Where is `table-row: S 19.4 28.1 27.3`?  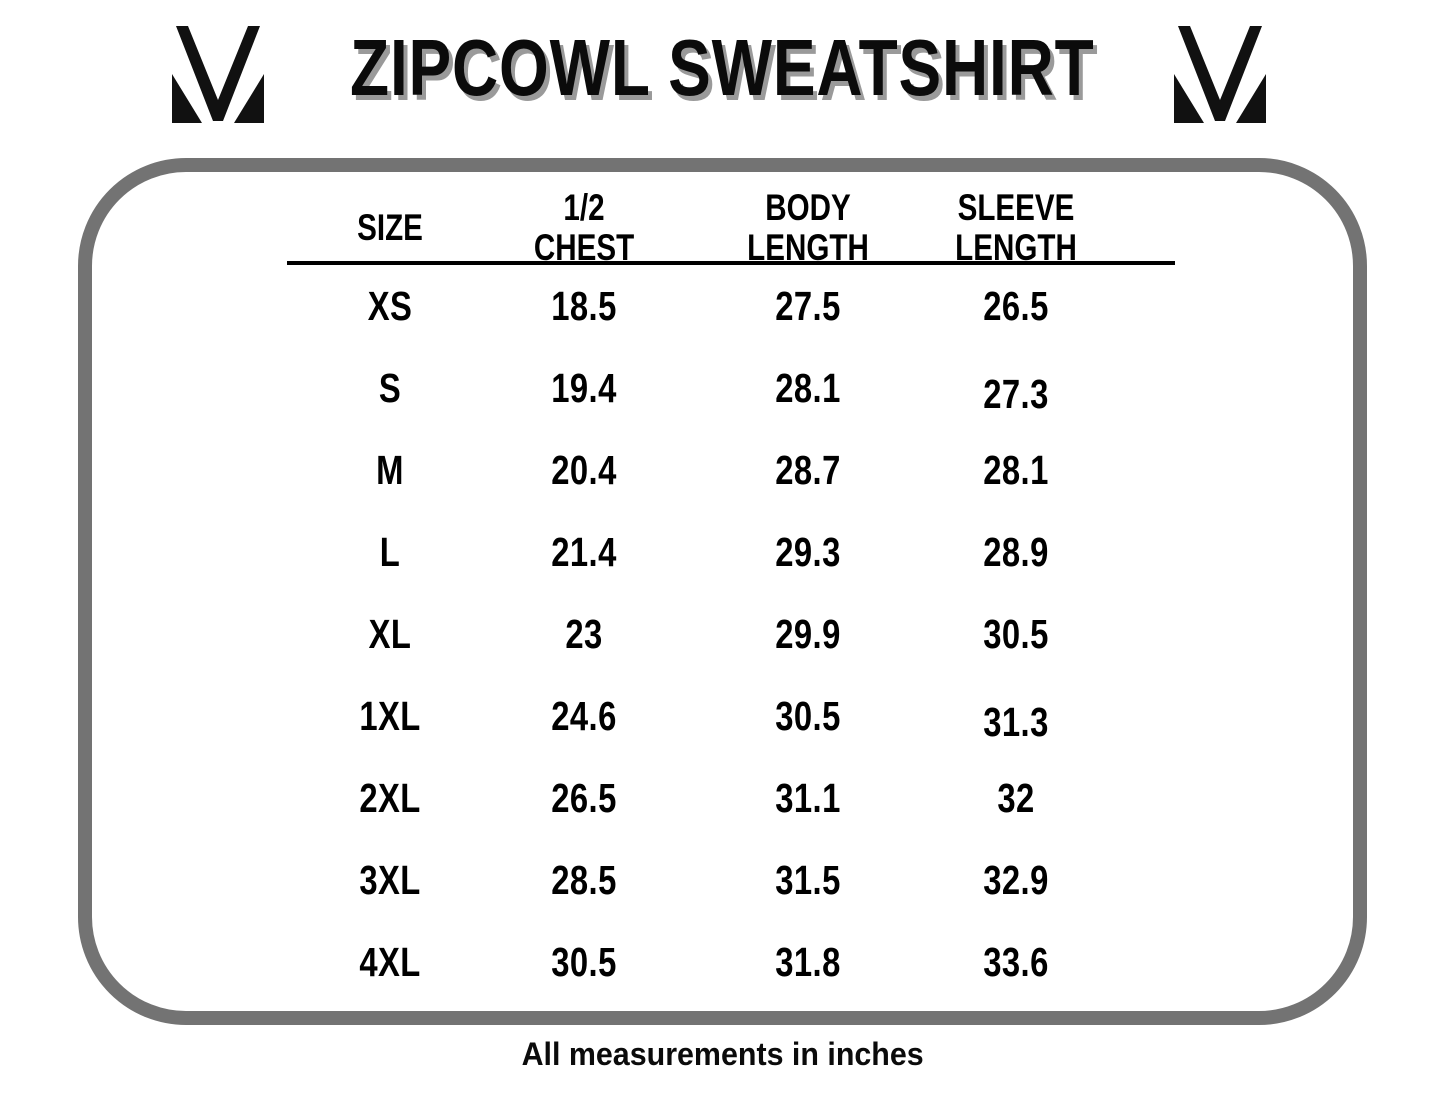 table-row: S 19.4 28.1 27.3 is located at coordinates (731, 388).